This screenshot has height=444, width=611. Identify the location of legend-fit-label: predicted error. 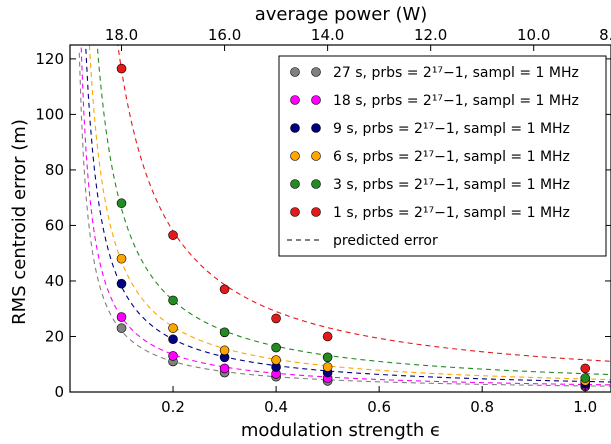
(385, 241).